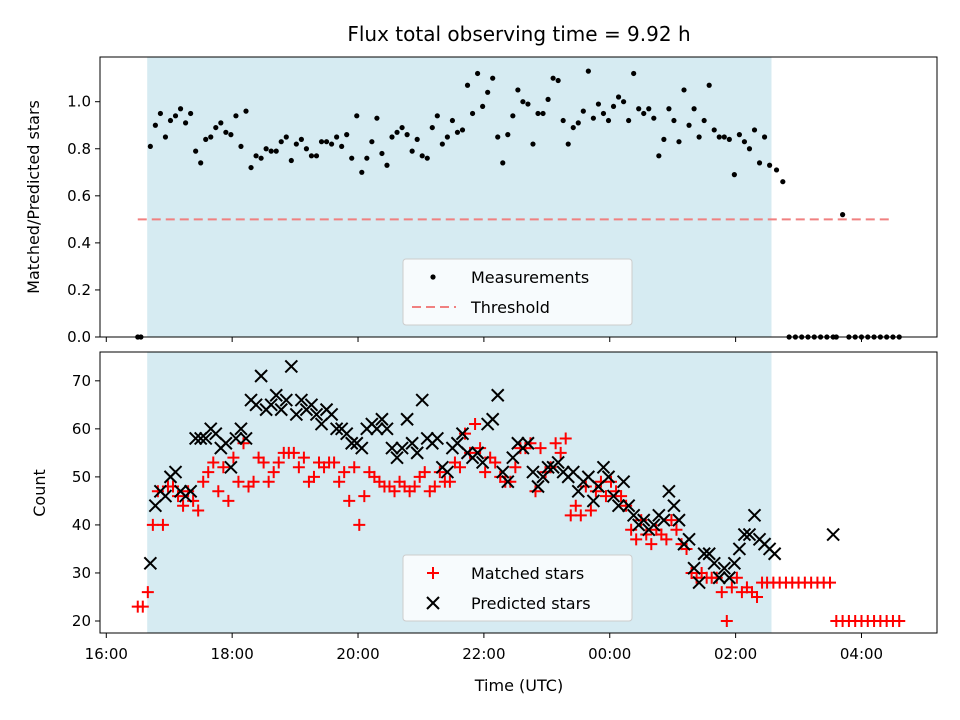 The height and width of the screenshot is (720, 960). What do you see at coordinates (433, 573) in the screenshot?
I see `legend-matched-marker` at bounding box center [433, 573].